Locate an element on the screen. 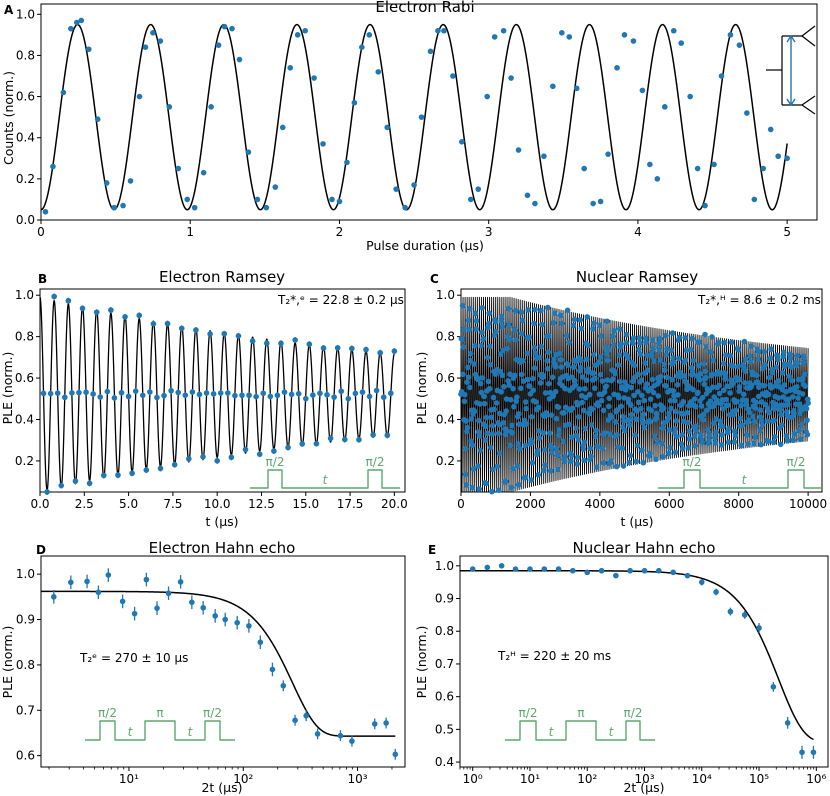 The width and height of the screenshot is (830, 796). x-tick-label-e: 10⁰ is located at coordinates (473, 779).